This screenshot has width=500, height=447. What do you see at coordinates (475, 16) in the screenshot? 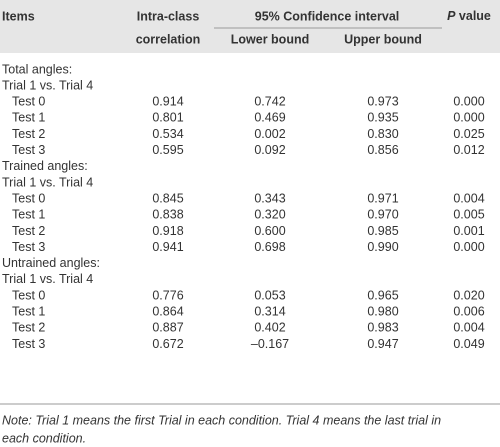
I see `header-p-rest: value` at bounding box center [475, 16].